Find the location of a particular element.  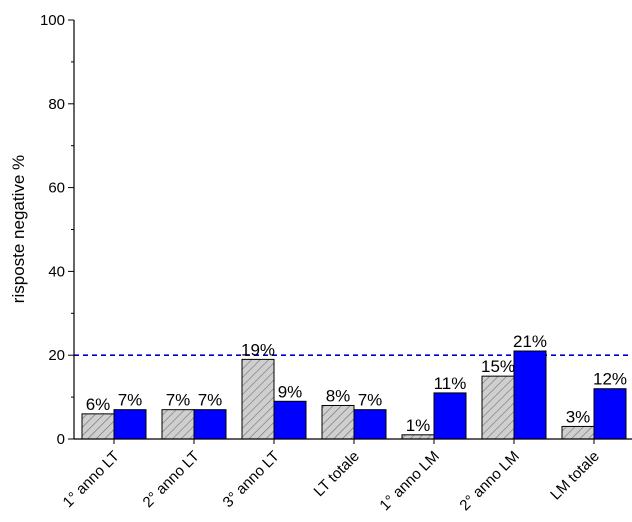

data-label-s2-0: 7% is located at coordinates (130, 400).